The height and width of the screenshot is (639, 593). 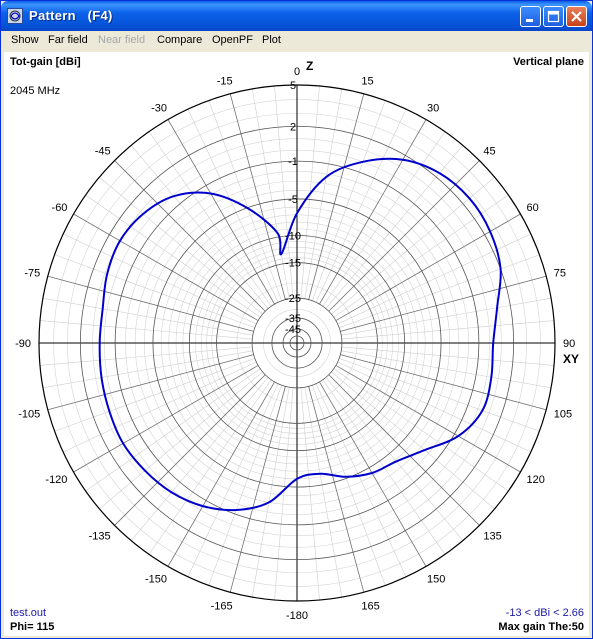 What do you see at coordinates (367, 81) in the screenshot?
I see `angle-label: 15` at bounding box center [367, 81].